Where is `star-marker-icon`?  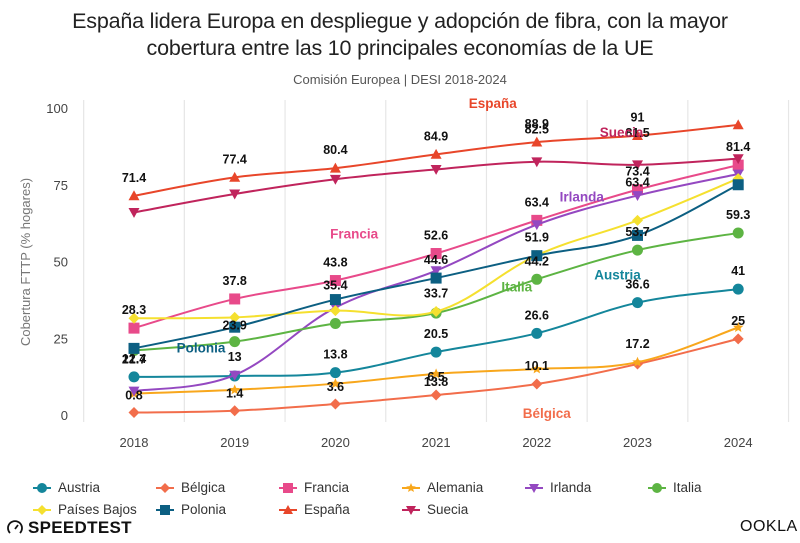
star-marker-icon is located at coordinates (411, 487).